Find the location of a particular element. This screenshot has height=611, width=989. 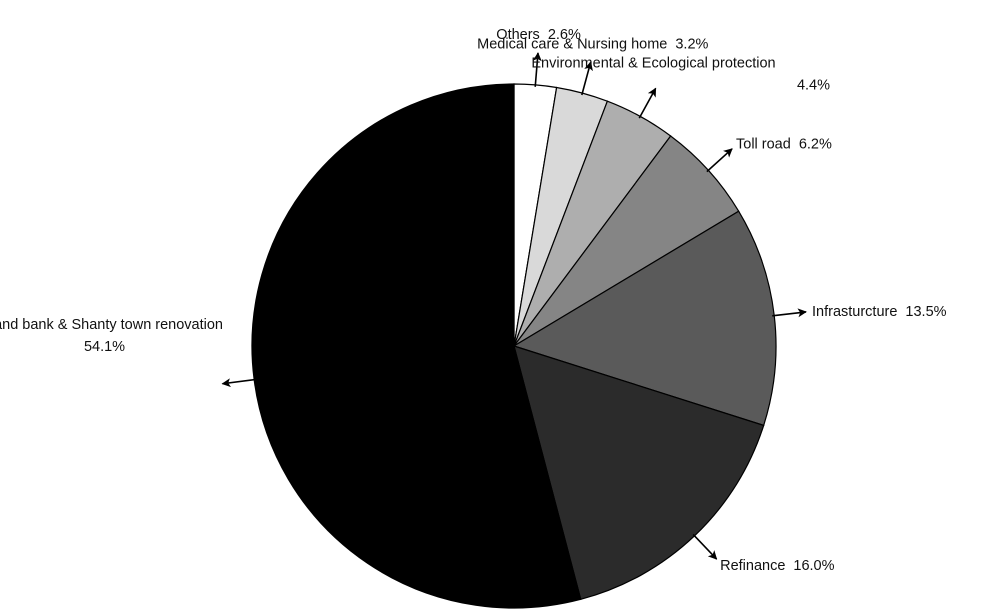

slice-label-value: 2.6% is located at coordinates (564, 35).